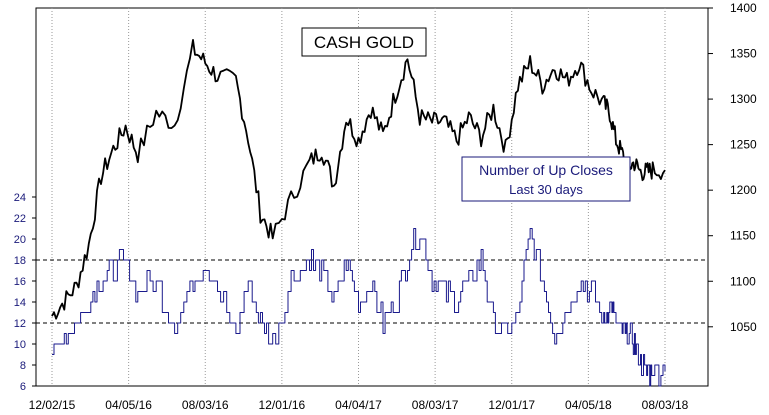  Describe the element at coordinates (20, 240) in the screenshot. I see `left-tick-label: 20` at that location.